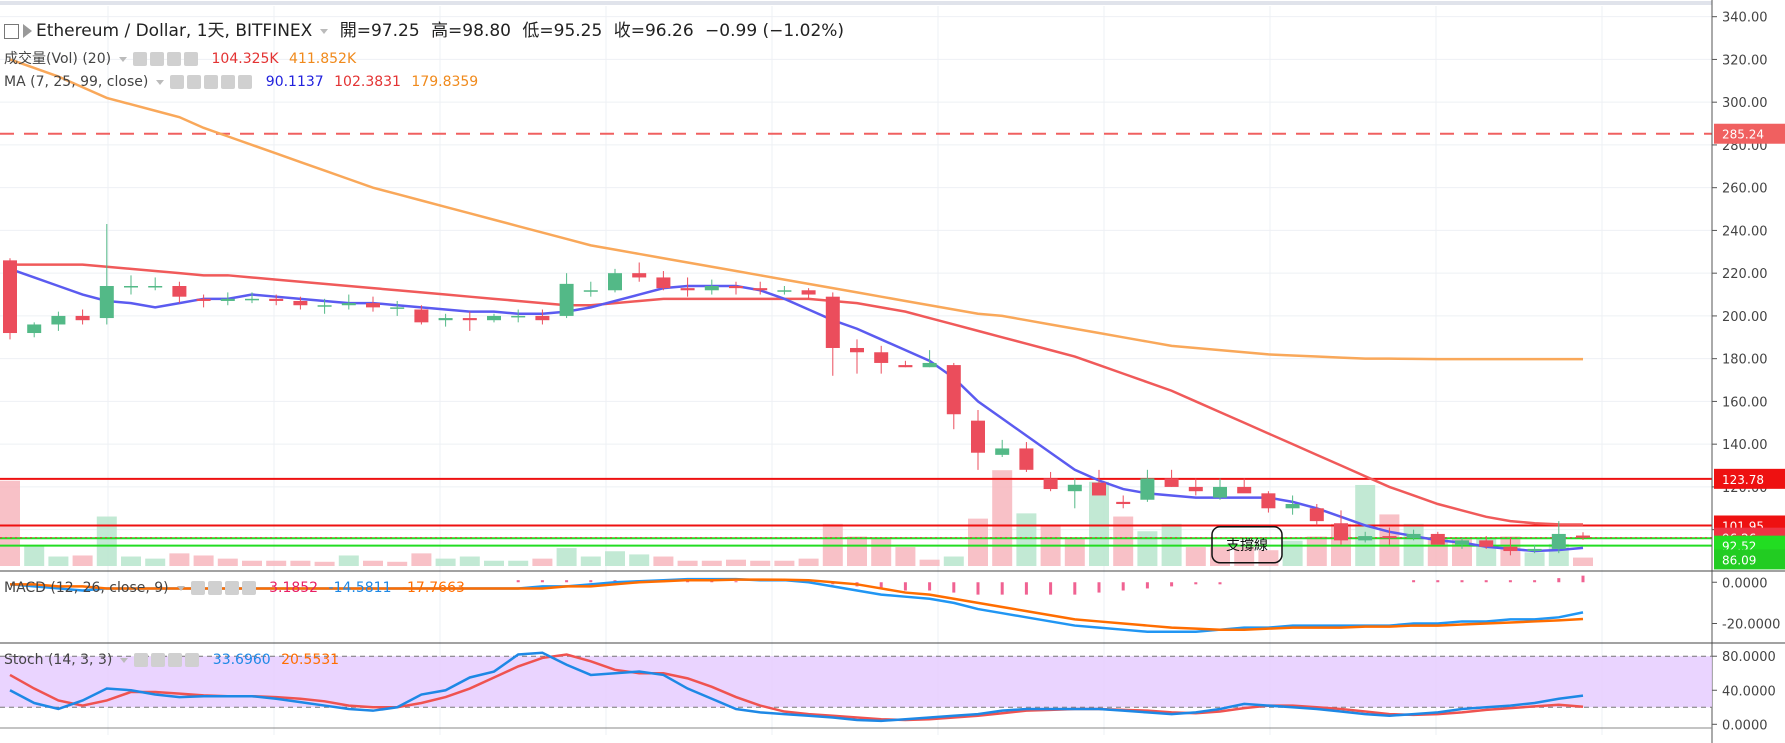 The image size is (1785, 743). Describe the element at coordinates (367, 82) in the screenshot. I see `ma25-value: 102.3831` at that location.